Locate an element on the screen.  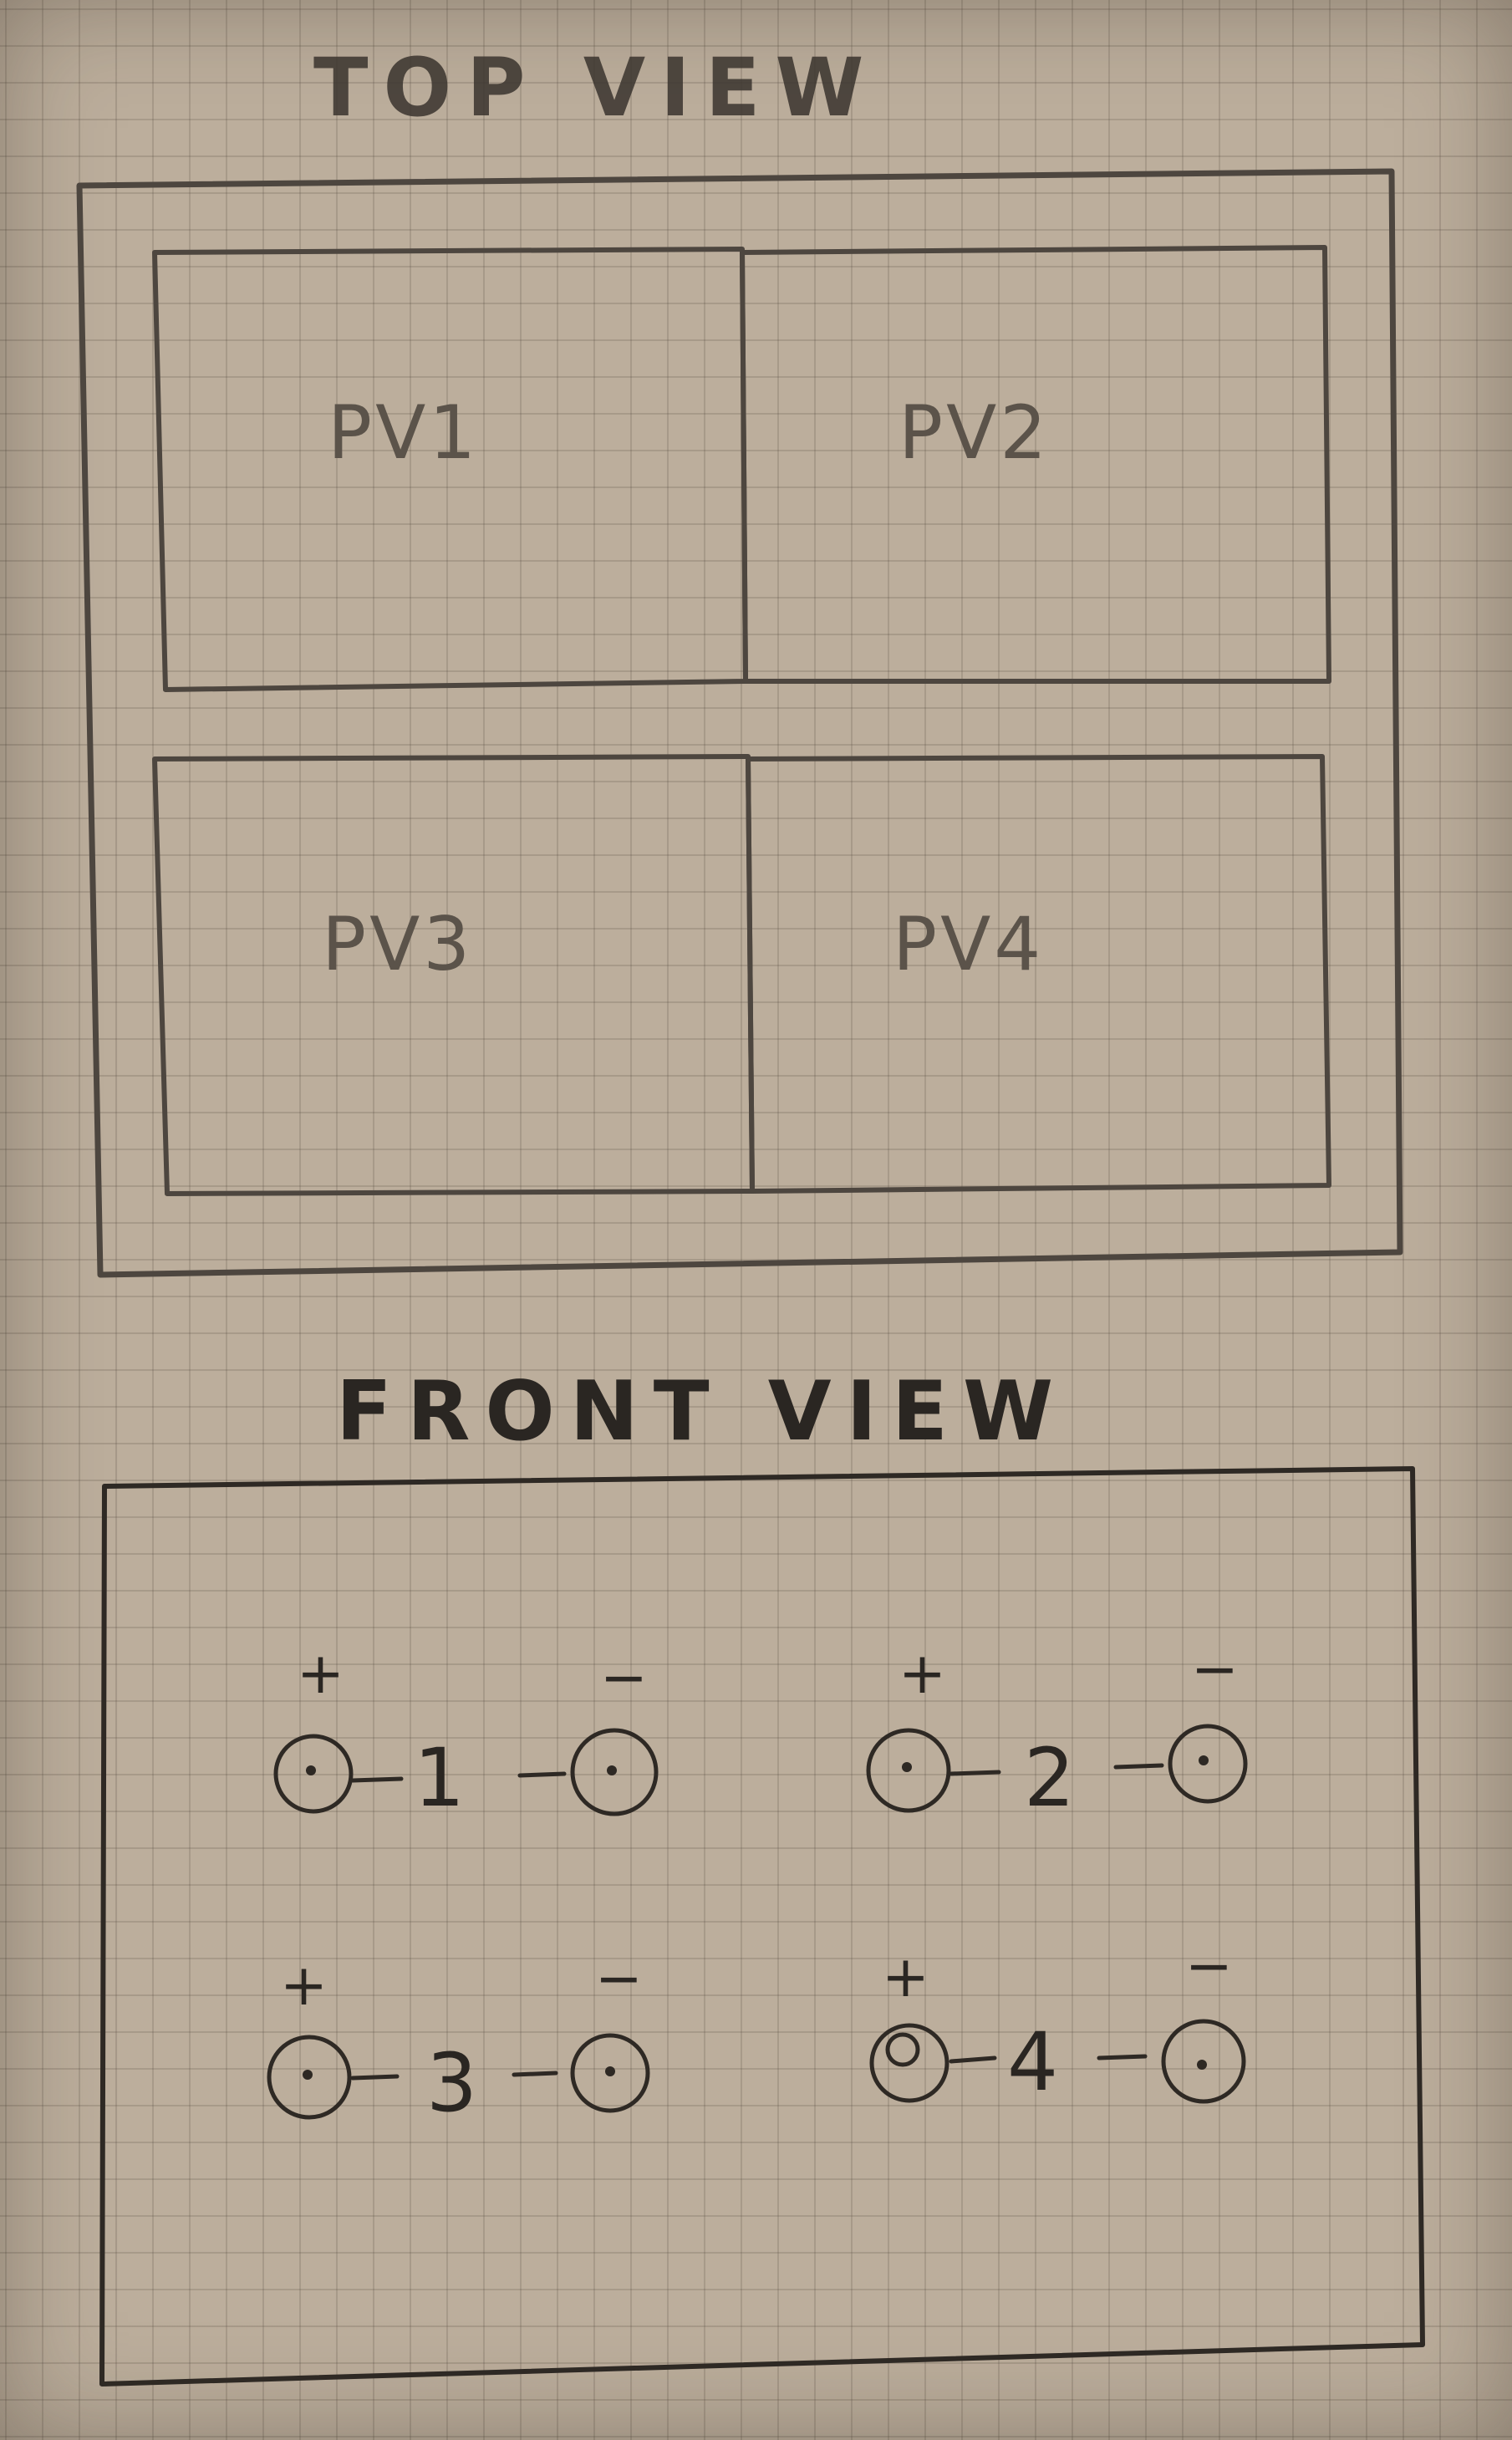
panel-label-pv1: PV1 is located at coordinates (403, 433).